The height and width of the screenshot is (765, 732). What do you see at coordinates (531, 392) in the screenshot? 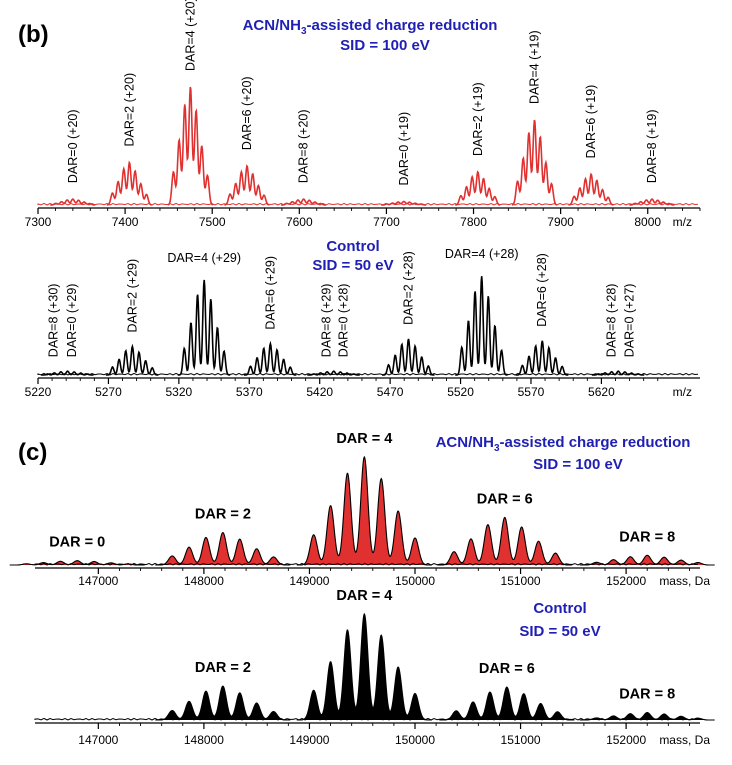
I see `x-tick-label: 5570` at bounding box center [531, 392].